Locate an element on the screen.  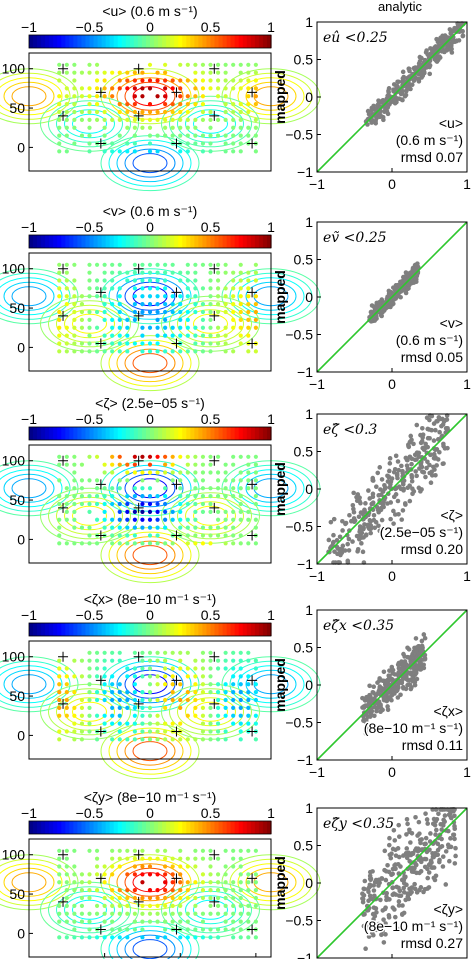
x-tick-label: 0 is located at coordinates (392, 576).